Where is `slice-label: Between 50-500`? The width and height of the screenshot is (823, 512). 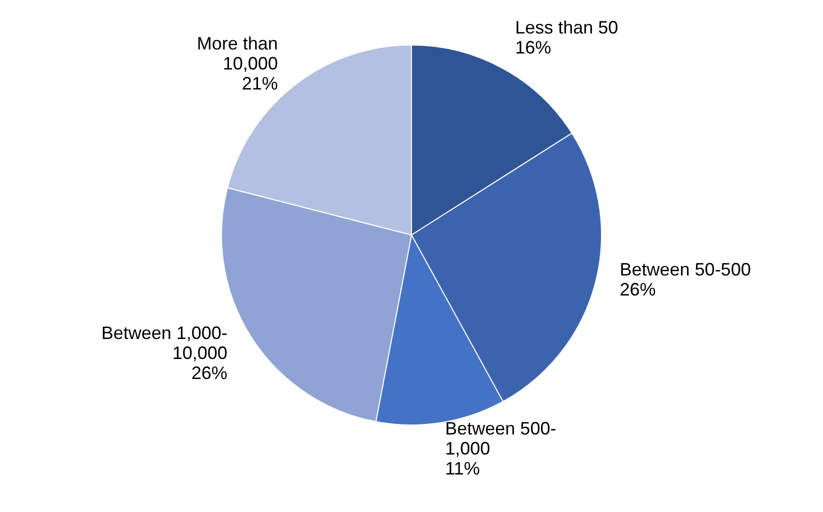
slice-label: Between 50-500 is located at coordinates (685, 269).